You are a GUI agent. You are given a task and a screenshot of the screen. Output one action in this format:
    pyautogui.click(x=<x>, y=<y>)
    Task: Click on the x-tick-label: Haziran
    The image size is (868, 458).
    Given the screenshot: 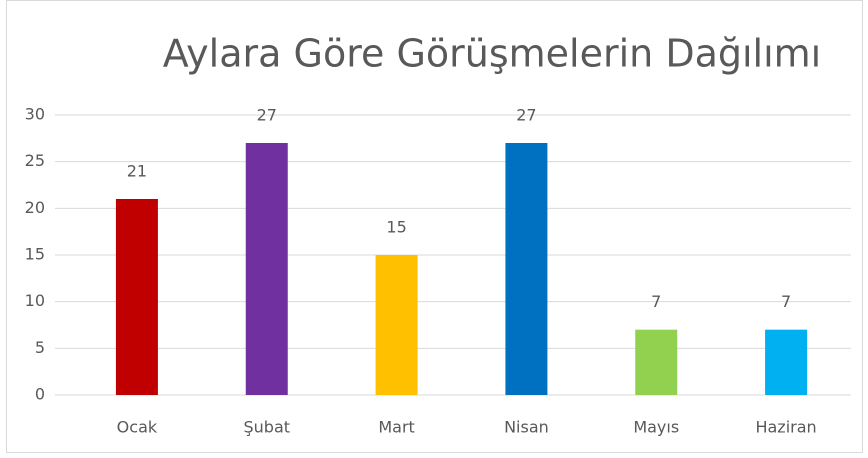 What is the action you would take?
    pyautogui.click(x=785, y=427)
    